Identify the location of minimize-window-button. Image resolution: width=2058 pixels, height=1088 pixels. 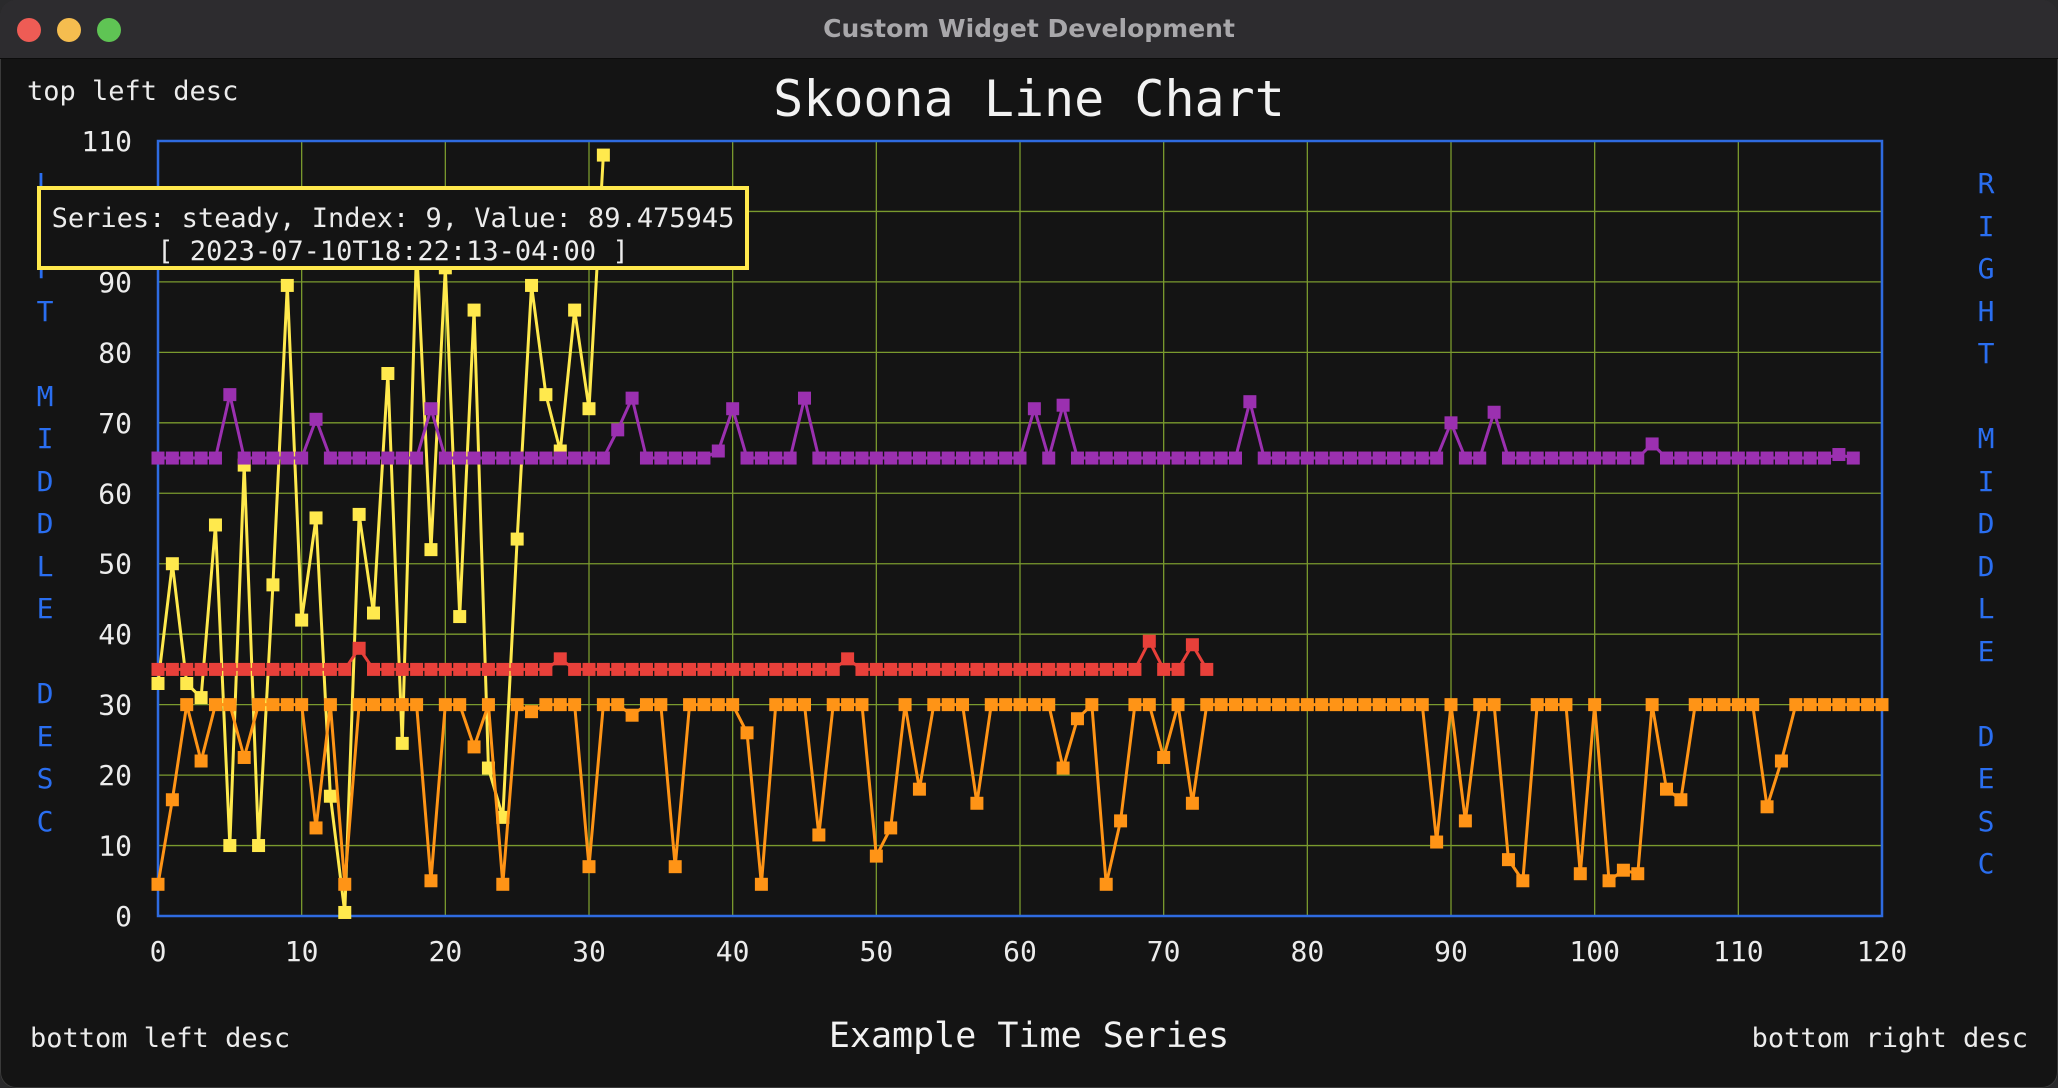
(69, 30).